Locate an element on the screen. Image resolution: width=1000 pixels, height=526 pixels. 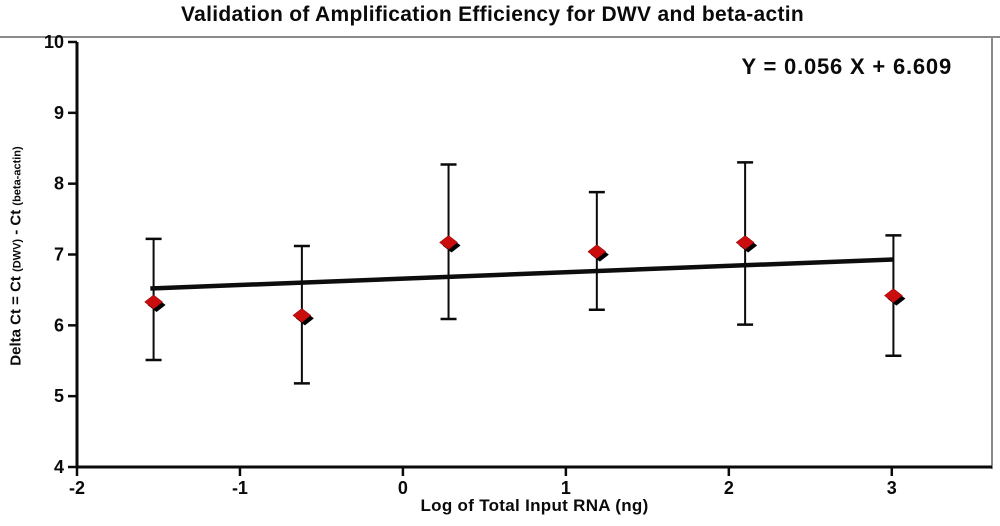
y-axis-tick-label: 10 is located at coordinates (54, 42).